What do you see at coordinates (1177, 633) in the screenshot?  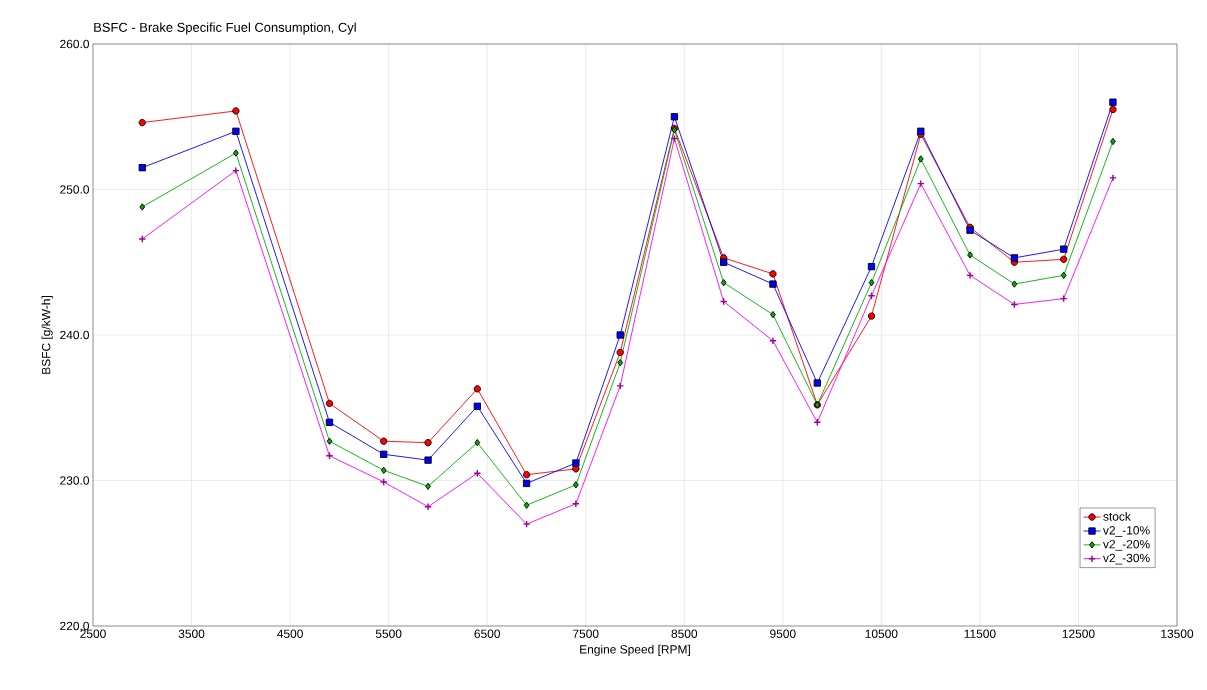 I see `x-tick-label: 13500` at bounding box center [1177, 633].